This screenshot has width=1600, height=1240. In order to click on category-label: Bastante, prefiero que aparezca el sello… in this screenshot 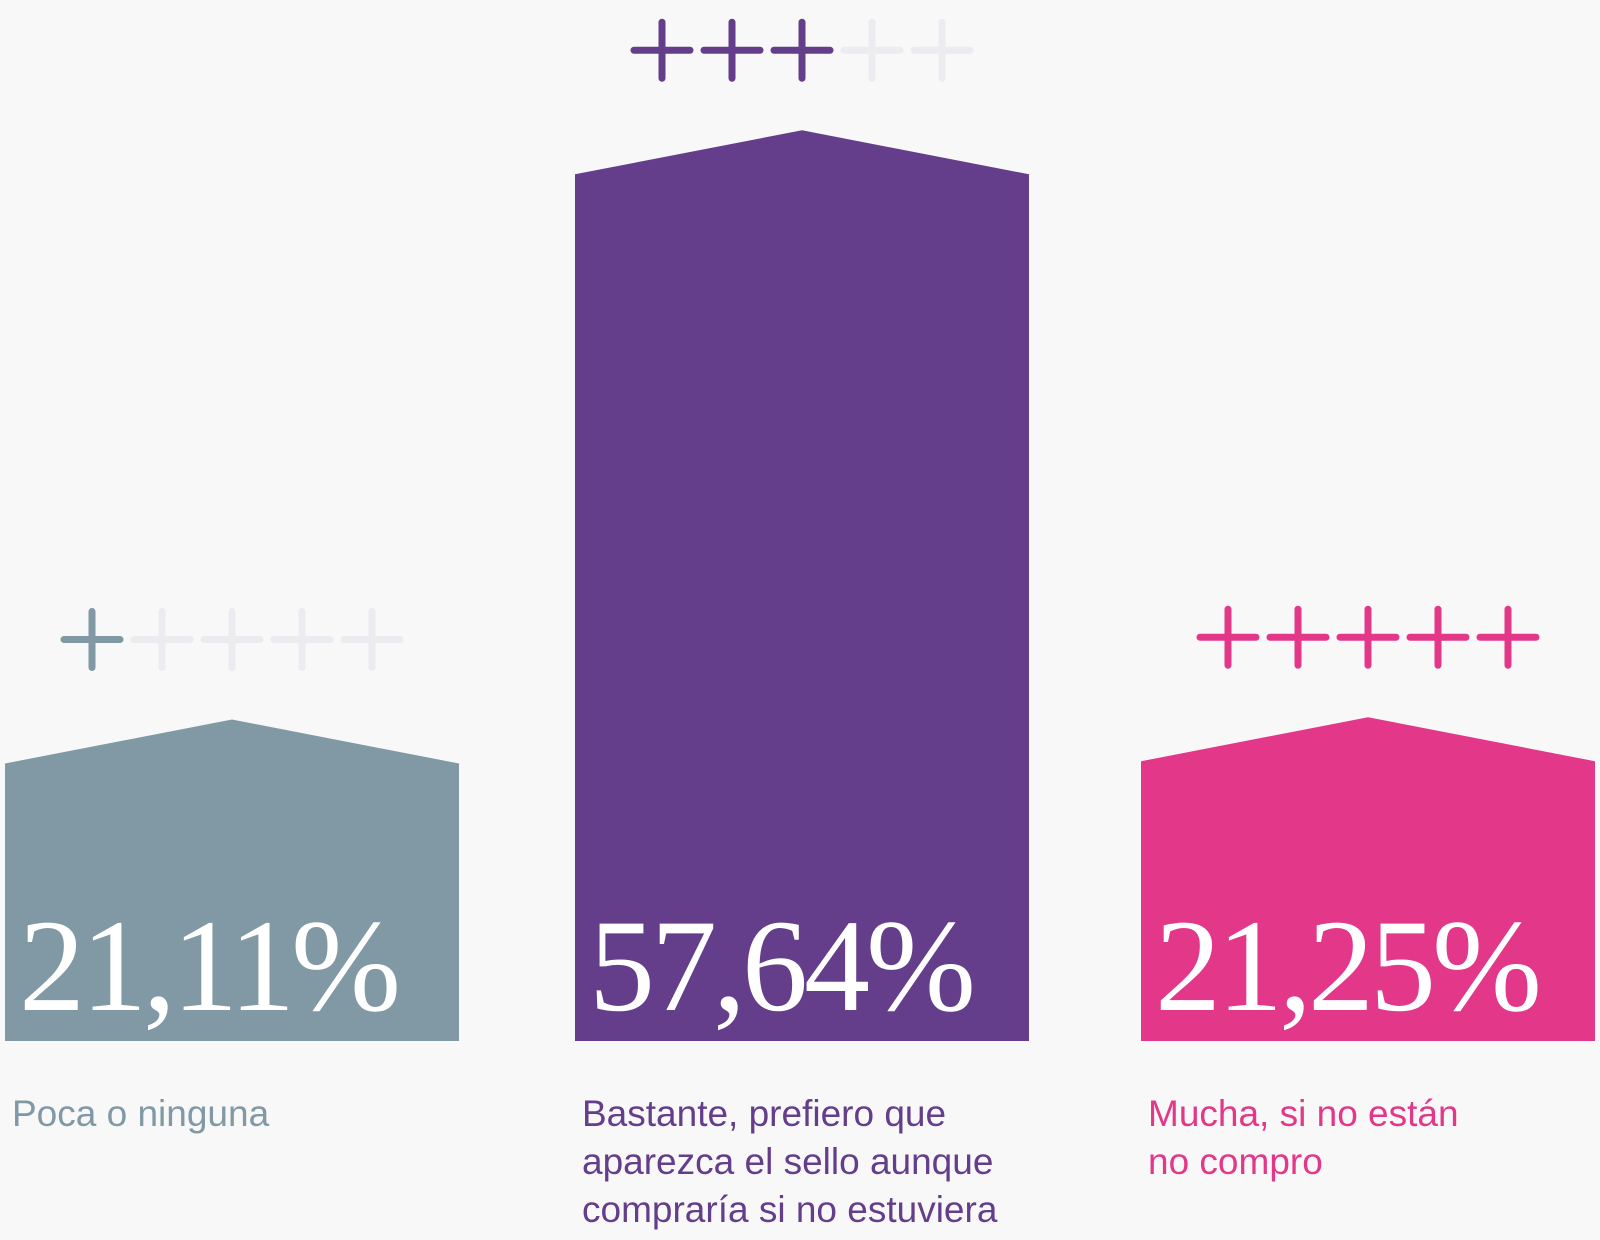, I will do `click(790, 1161)`.